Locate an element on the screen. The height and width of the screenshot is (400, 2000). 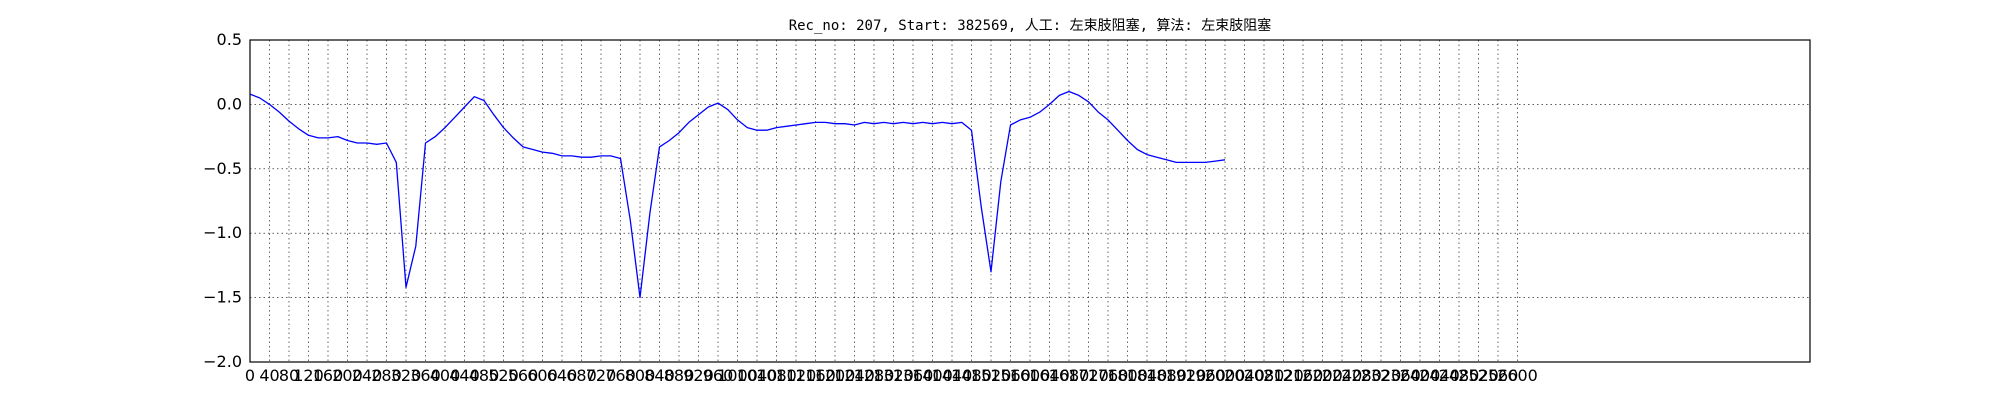
x-tick-label: 2000 is located at coordinates (1225, 375).